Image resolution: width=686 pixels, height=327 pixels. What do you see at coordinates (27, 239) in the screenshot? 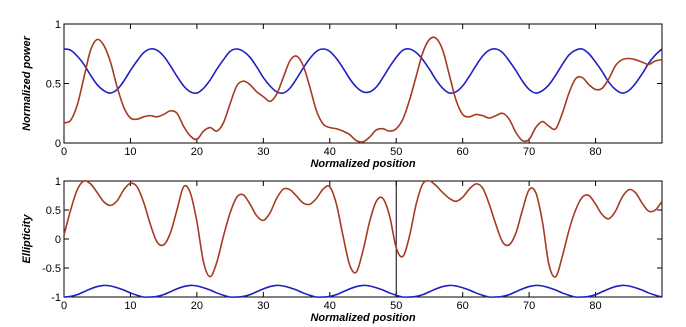
I see `y-axis-title: Ellipticity` at bounding box center [27, 239].